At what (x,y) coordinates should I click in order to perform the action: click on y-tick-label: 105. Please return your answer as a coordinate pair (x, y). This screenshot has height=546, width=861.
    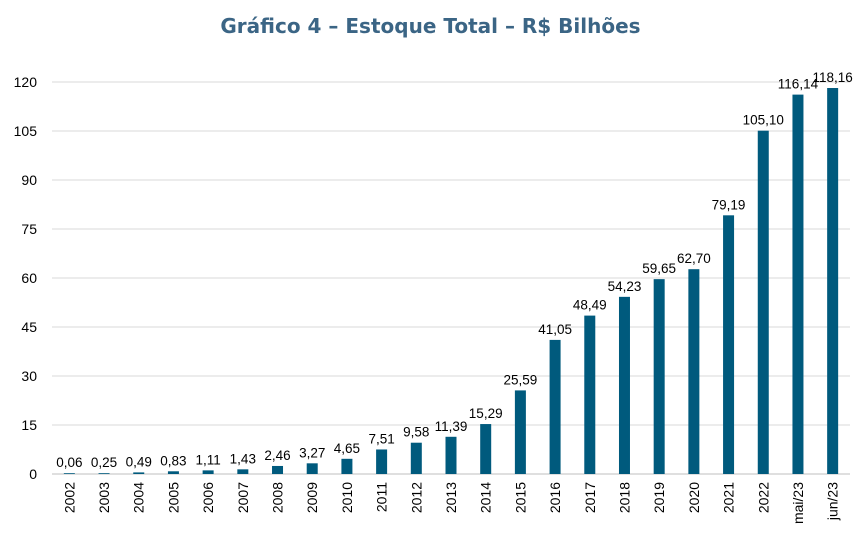
    Looking at the image, I should click on (26, 131).